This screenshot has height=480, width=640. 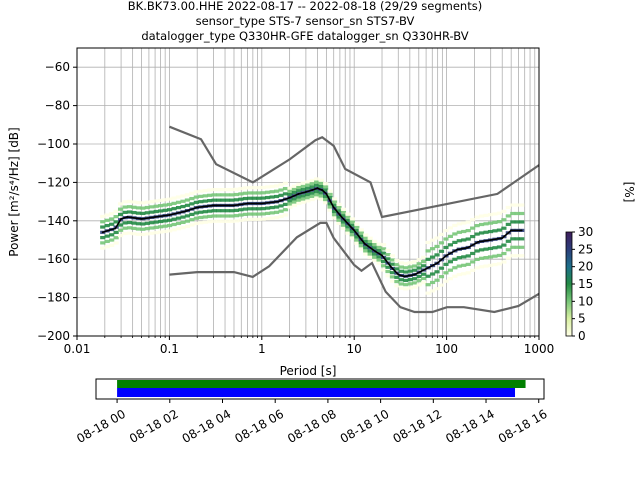 What do you see at coordinates (308, 371) in the screenshot?
I see `x-axis-label: Period [s]` at bounding box center [308, 371].